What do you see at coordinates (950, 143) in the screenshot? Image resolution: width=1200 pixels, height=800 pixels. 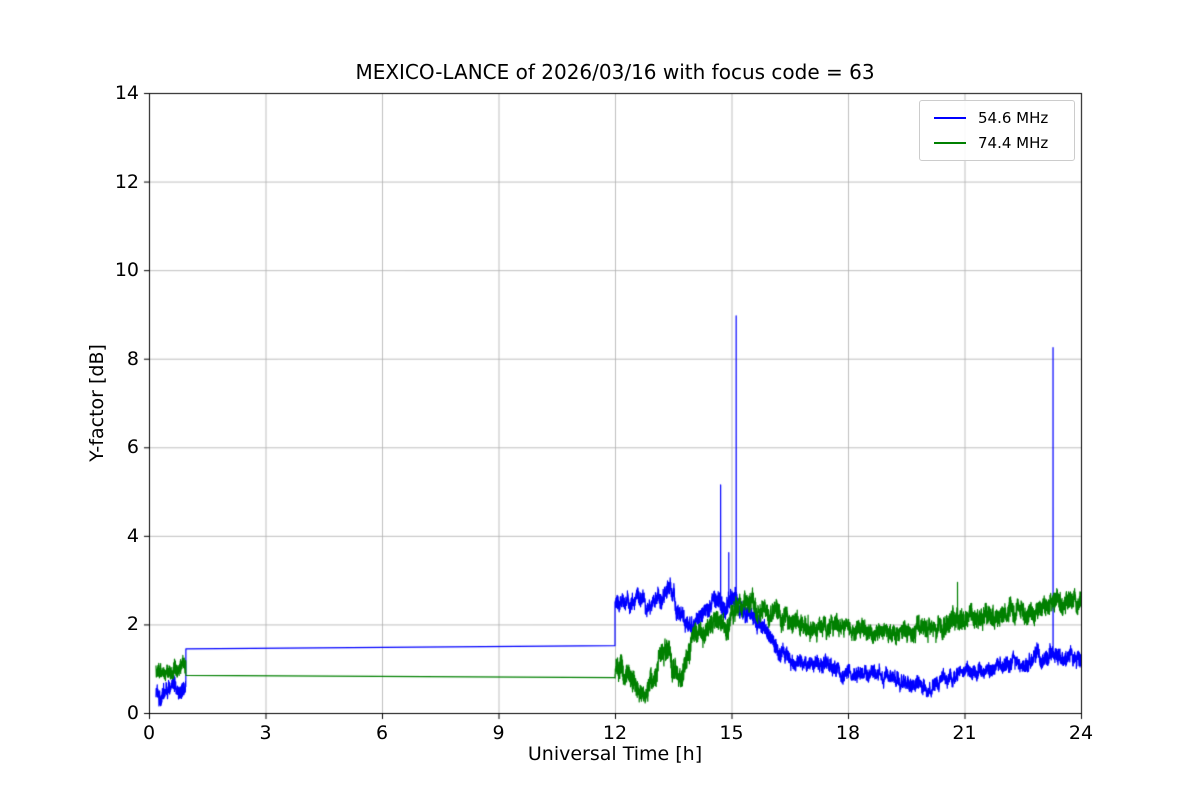 I see `legend-line-sample-74-4-mhz` at bounding box center [950, 143].